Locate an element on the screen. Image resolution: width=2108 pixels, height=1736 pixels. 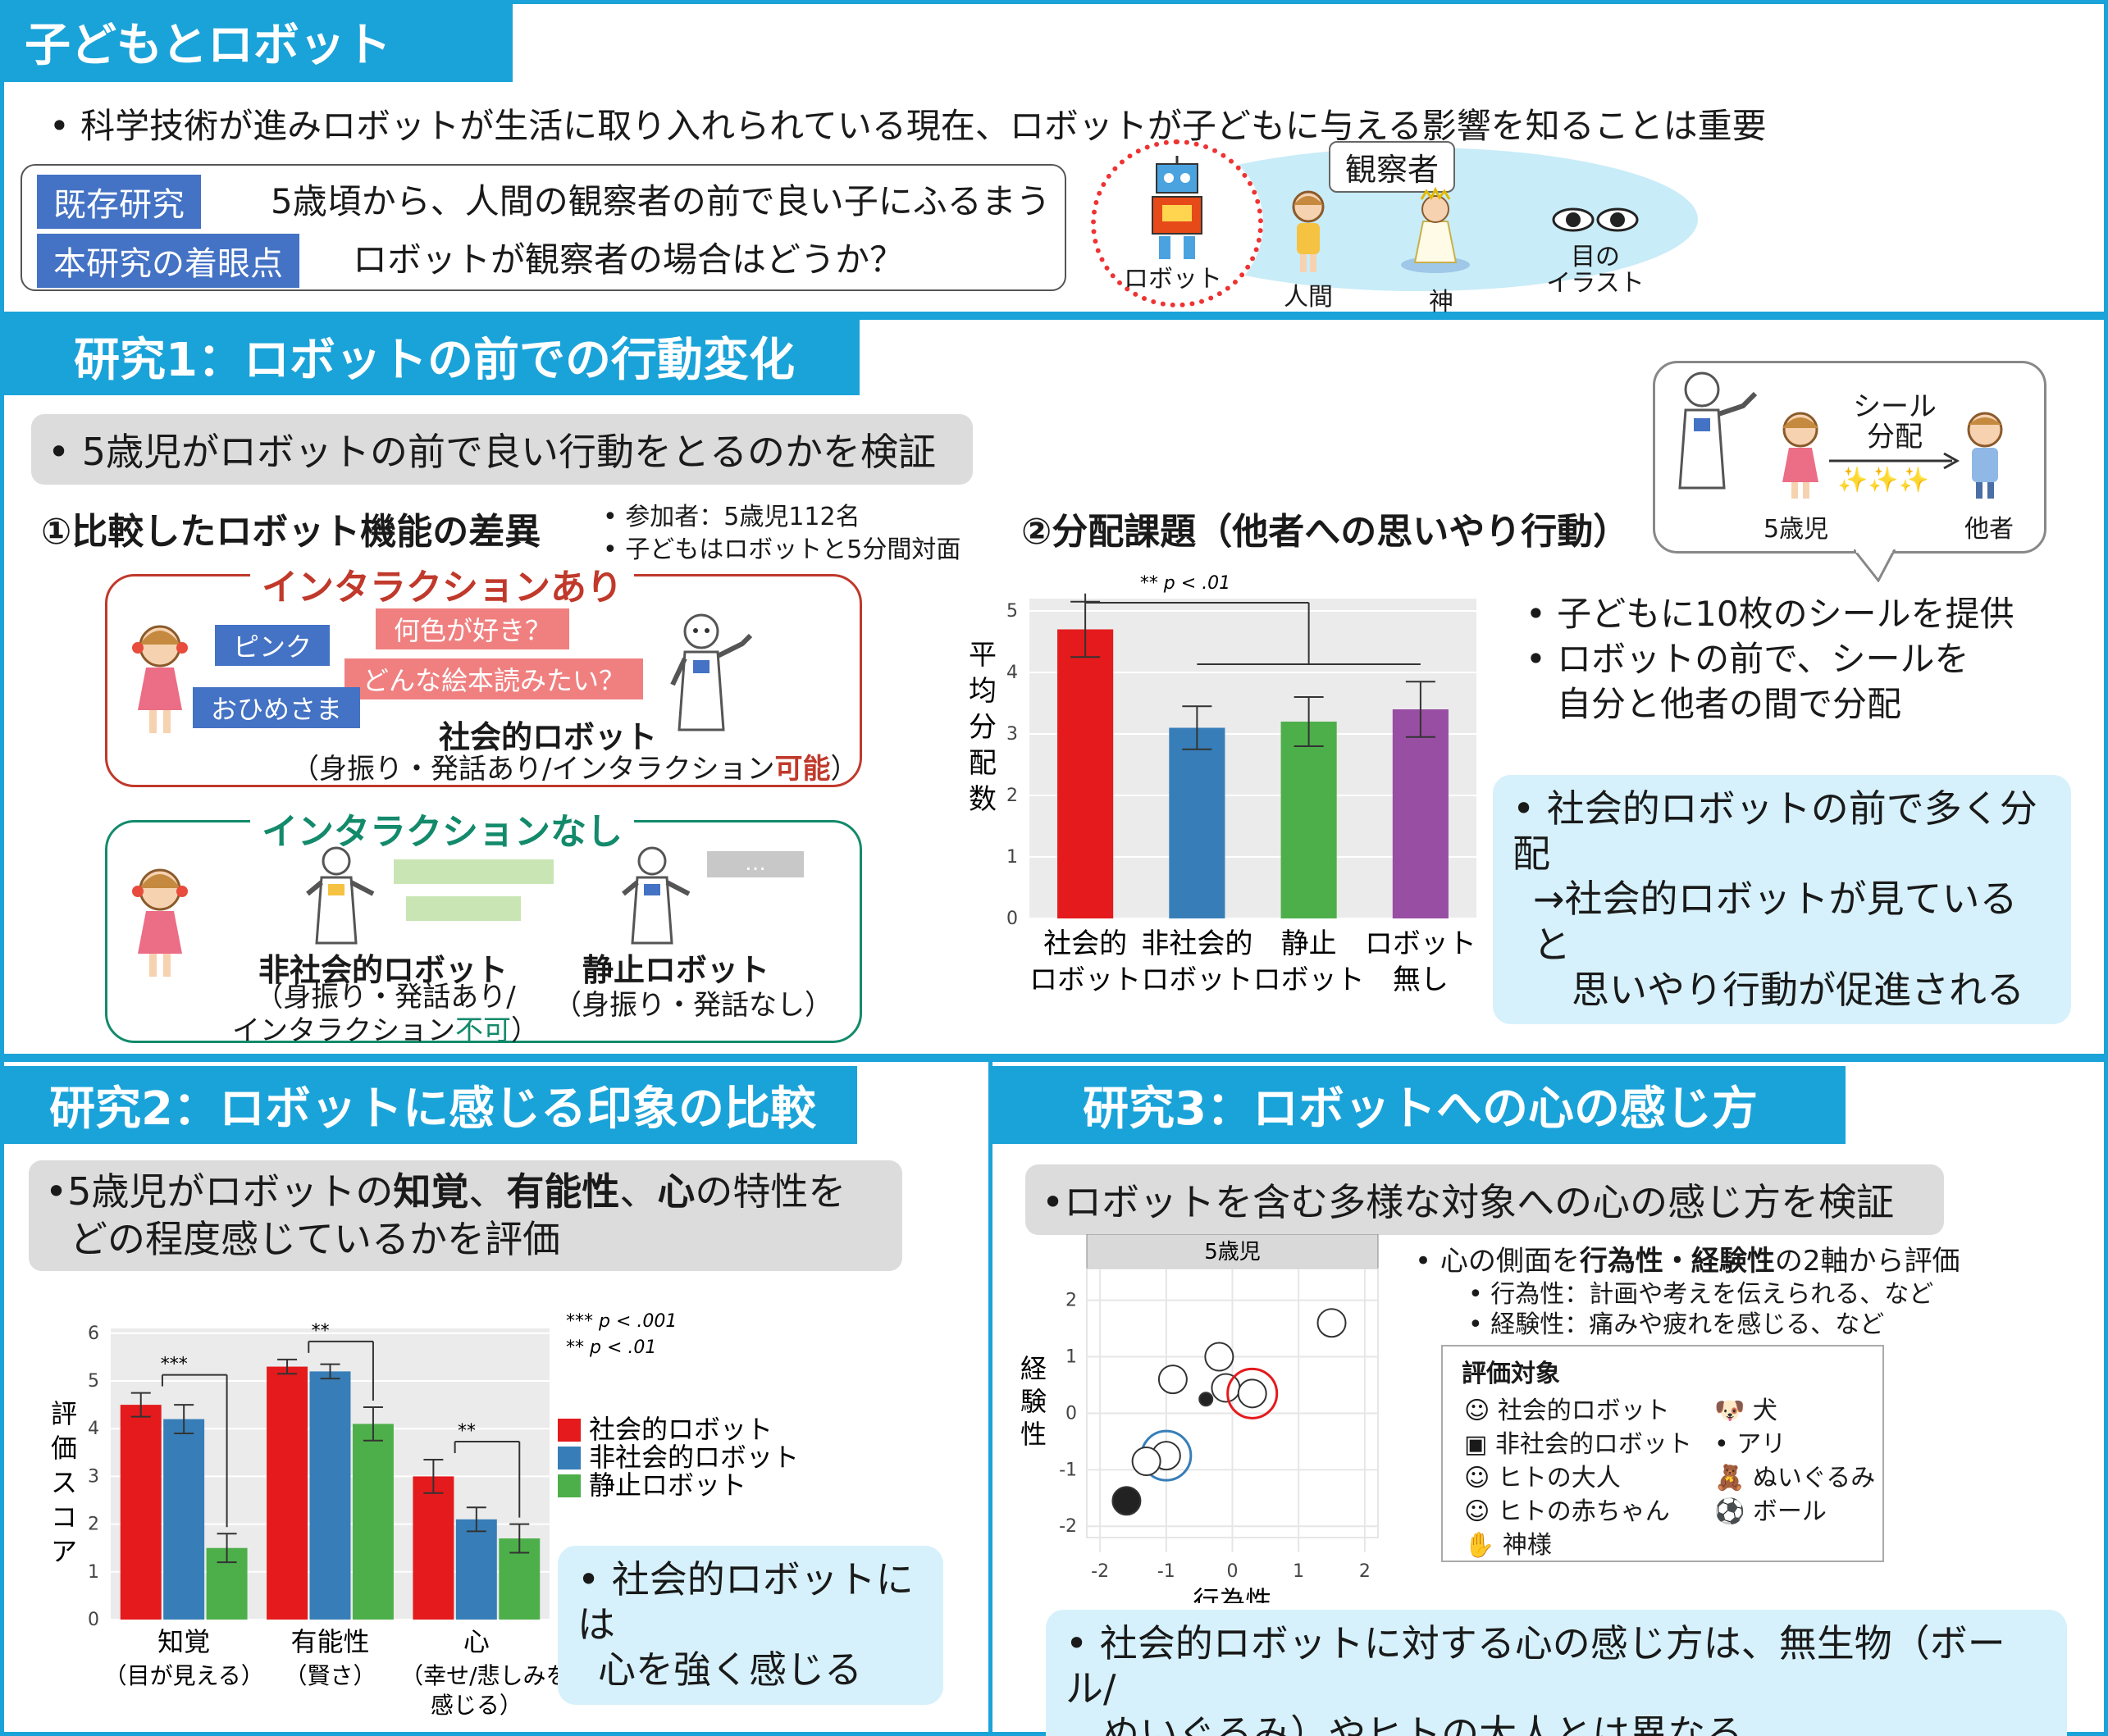
x-tick-sublabel: （幸せ/悲しみを is located at coordinates (484, 1675).